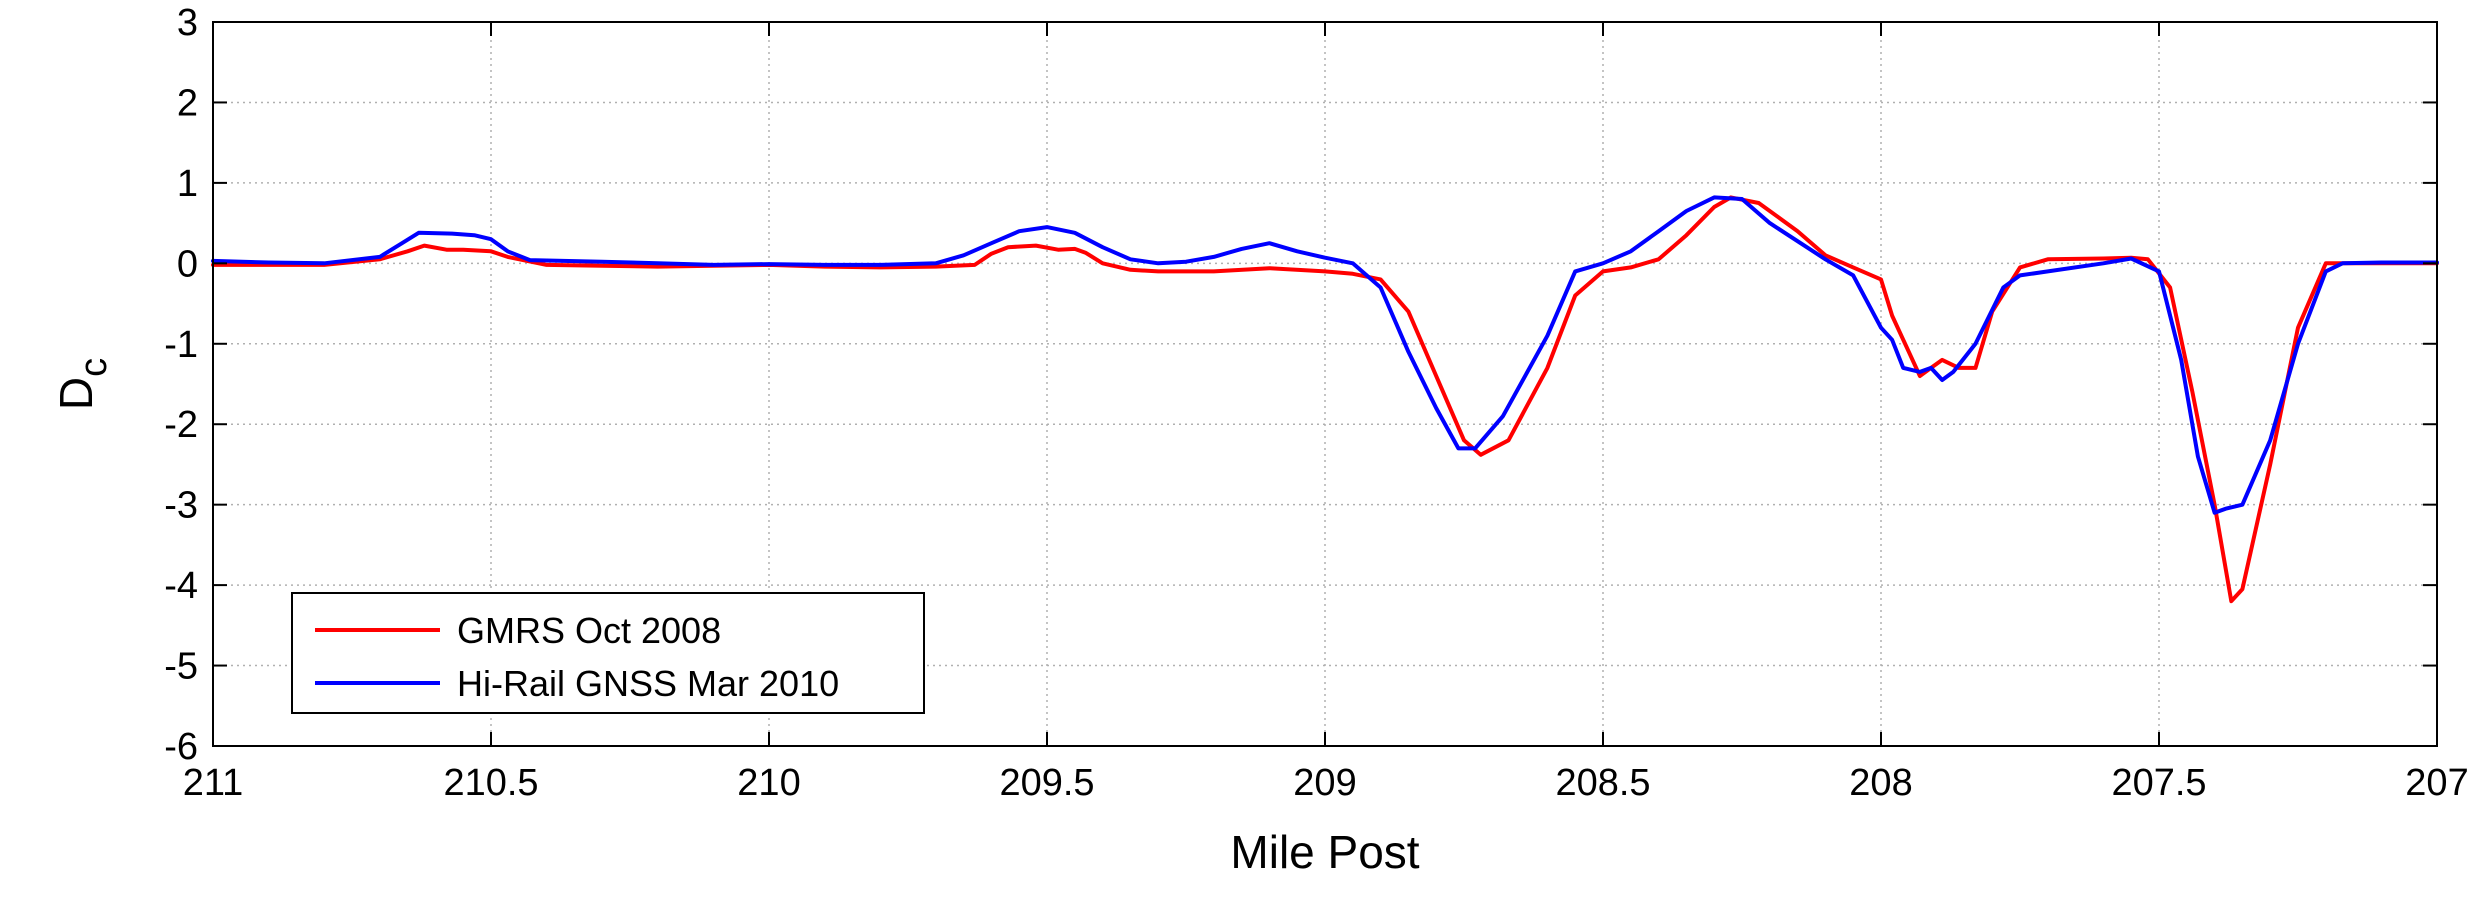 The width and height of the screenshot is (2488, 907). What do you see at coordinates (181, 667) in the screenshot?
I see `y-tick-label: -5` at bounding box center [181, 667].